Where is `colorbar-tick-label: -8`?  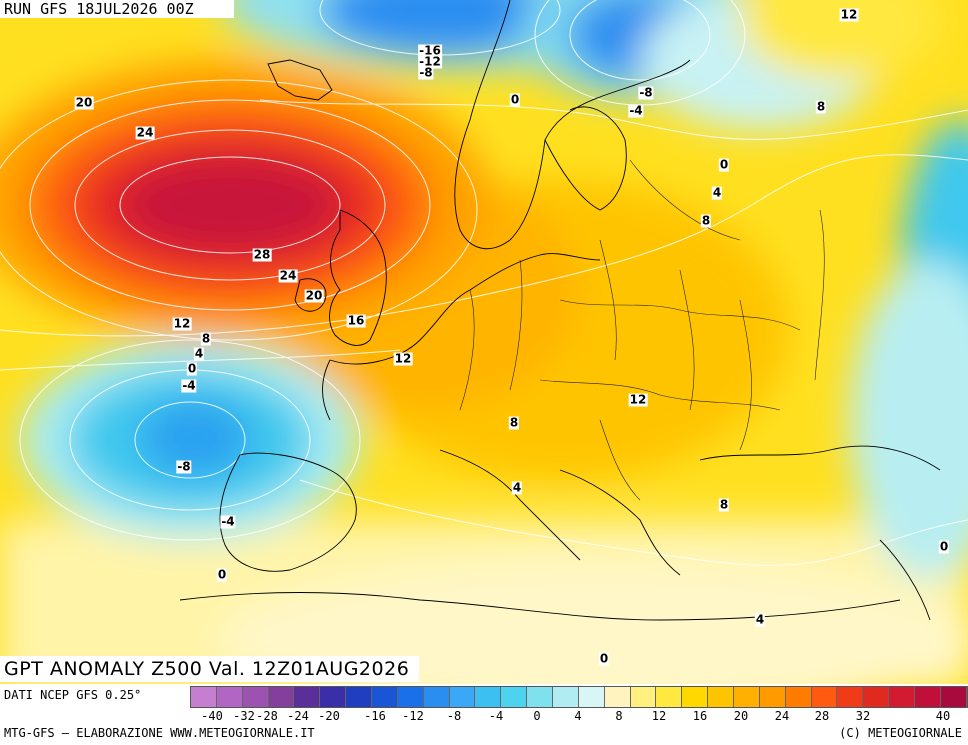
colorbar-tick-label: -8 is located at coordinates (454, 716).